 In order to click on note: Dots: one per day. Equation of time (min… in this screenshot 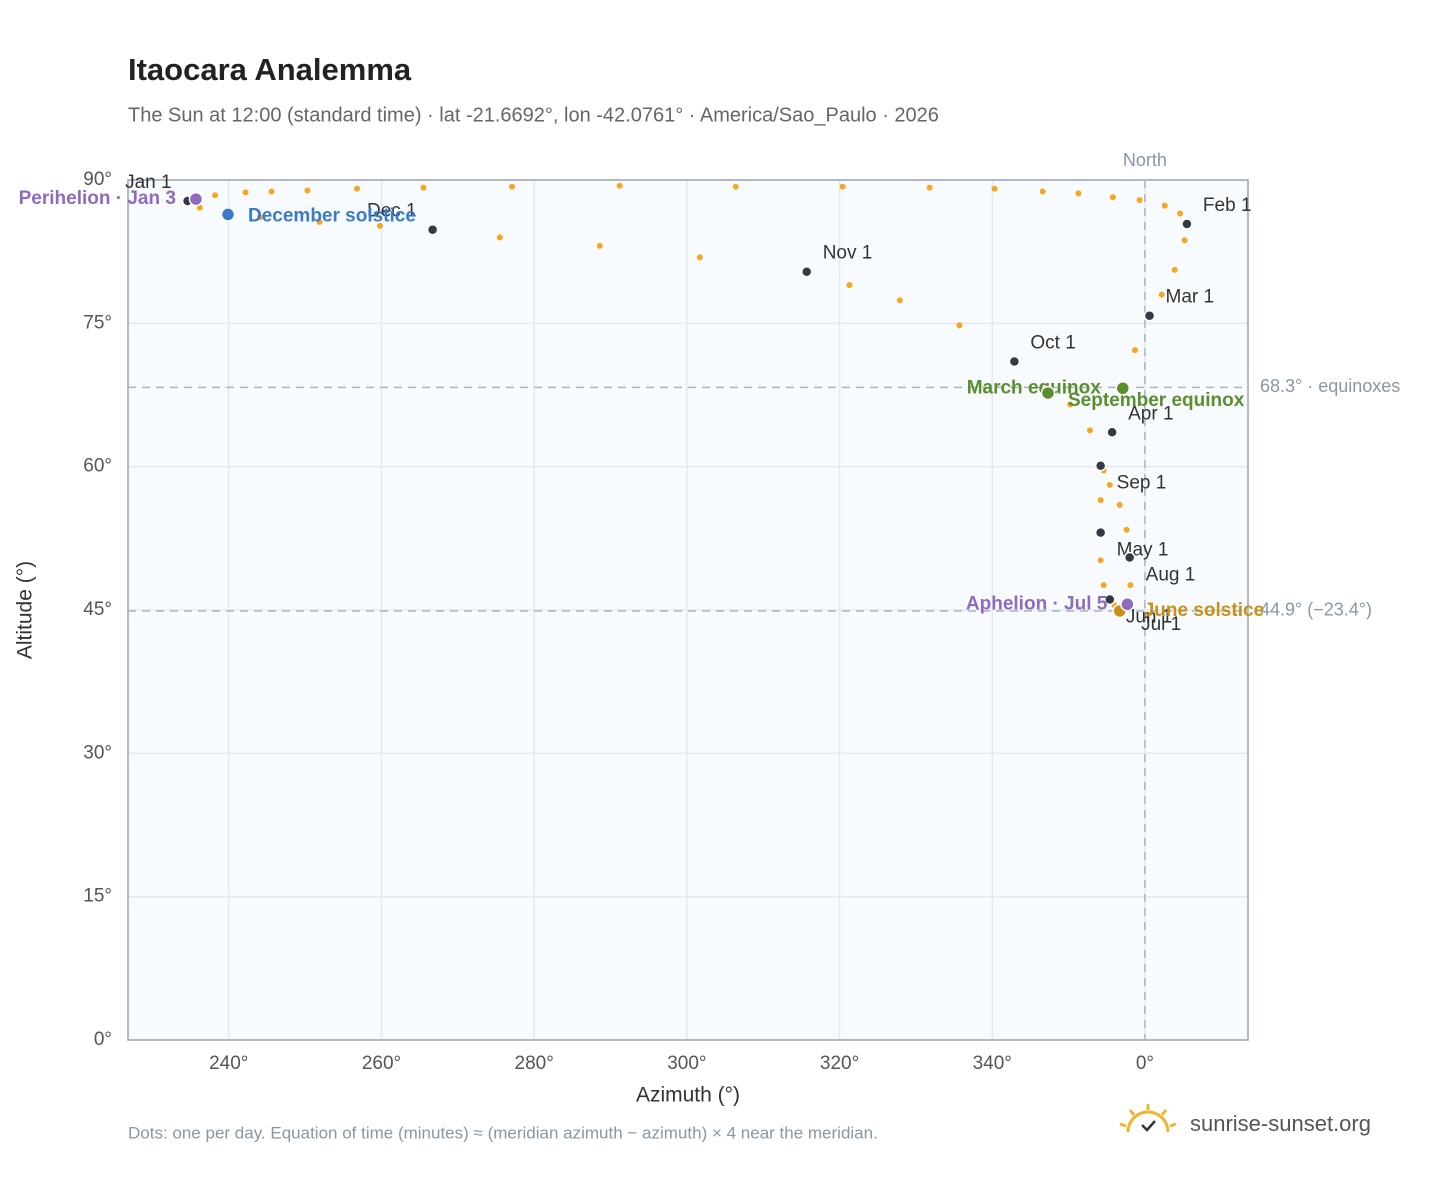, I will do `click(503, 1132)`.